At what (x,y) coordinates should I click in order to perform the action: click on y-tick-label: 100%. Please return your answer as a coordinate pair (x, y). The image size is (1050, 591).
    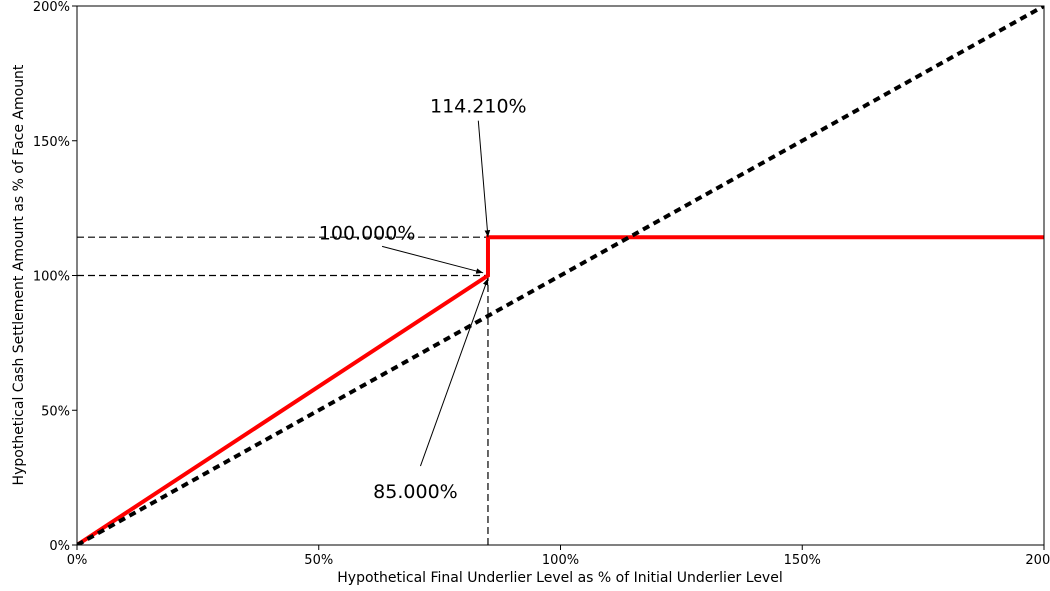
    Looking at the image, I should click on (51, 277).